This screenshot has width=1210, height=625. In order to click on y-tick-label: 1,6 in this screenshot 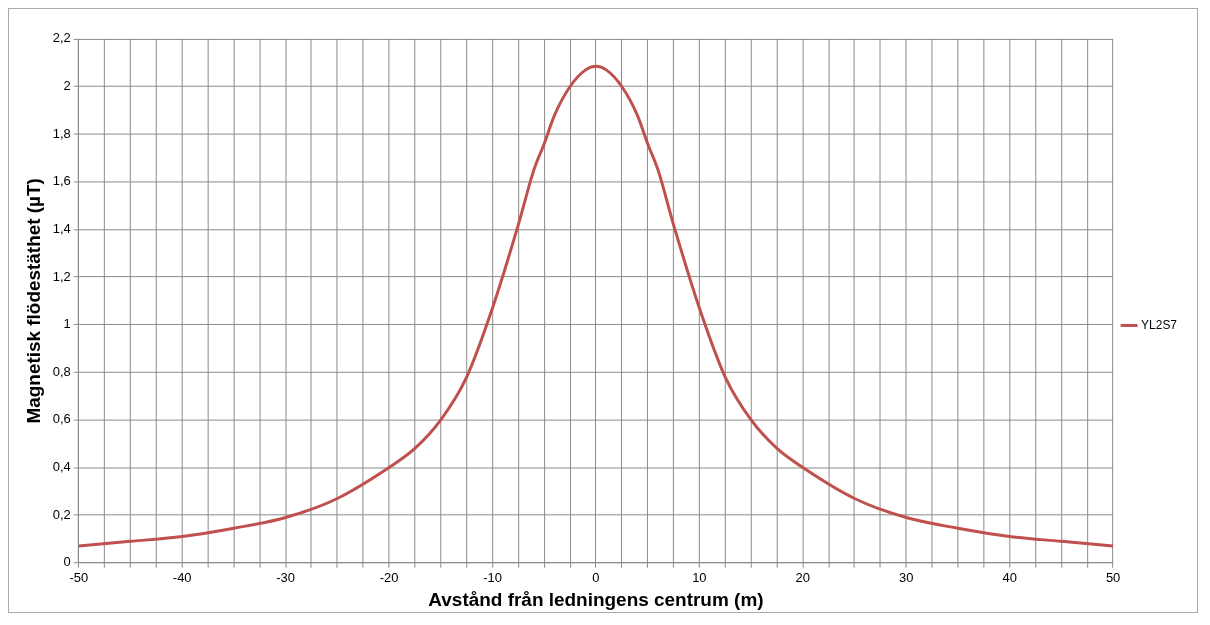, I will do `click(61, 181)`.